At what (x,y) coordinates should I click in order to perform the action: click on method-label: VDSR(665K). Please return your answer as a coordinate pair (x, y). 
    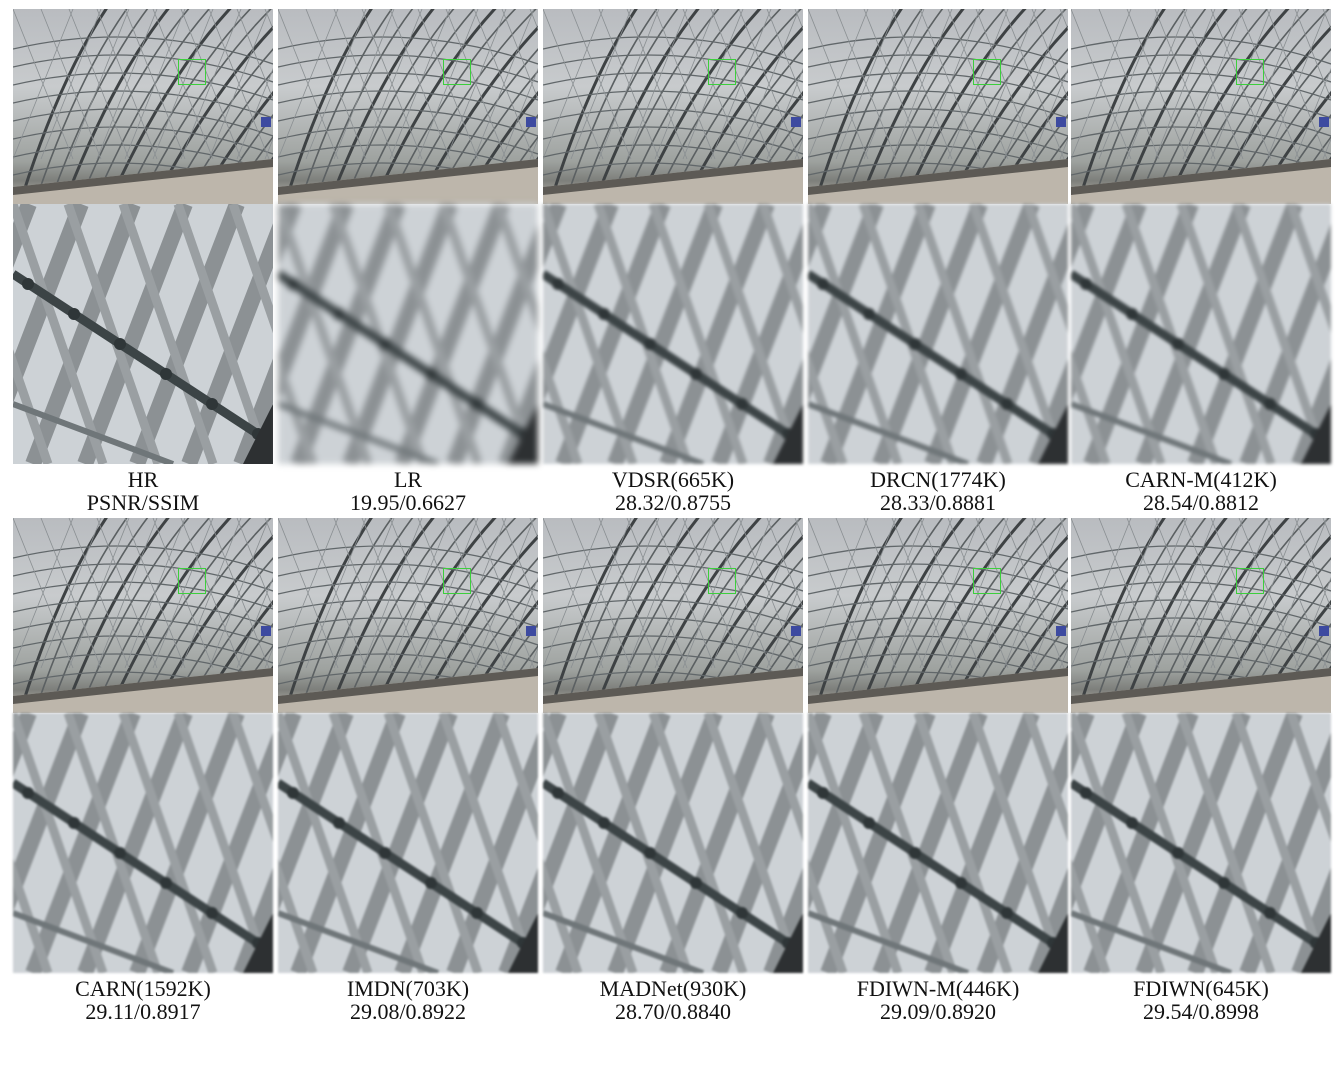
    Looking at the image, I should click on (673, 479).